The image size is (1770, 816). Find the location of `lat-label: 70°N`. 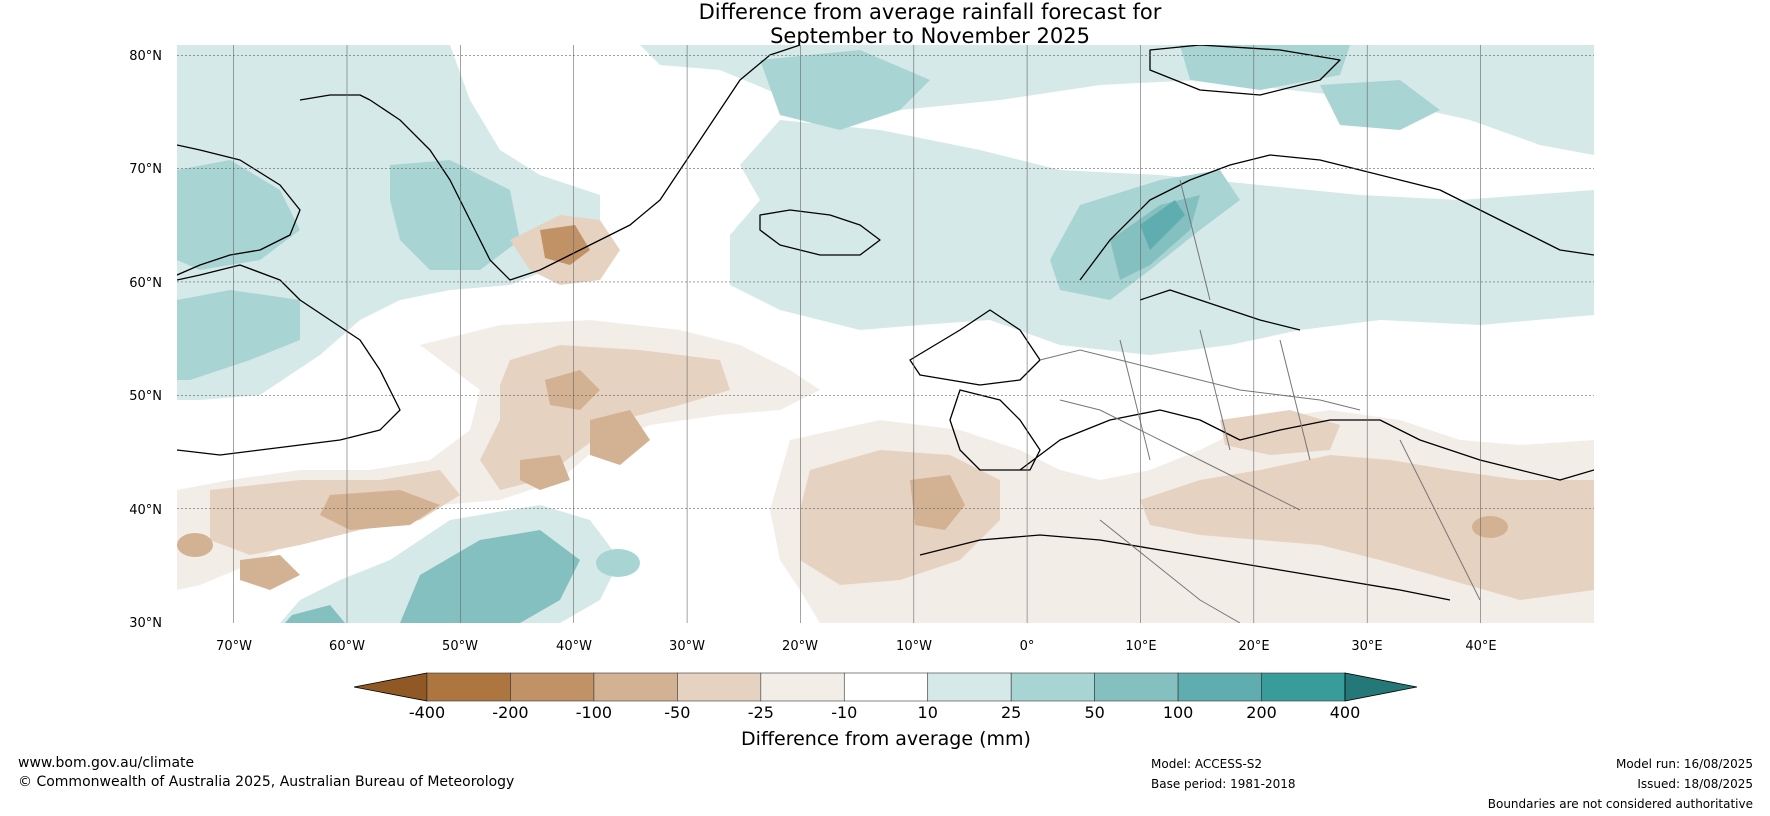

lat-label: 70°N is located at coordinates (145, 169).